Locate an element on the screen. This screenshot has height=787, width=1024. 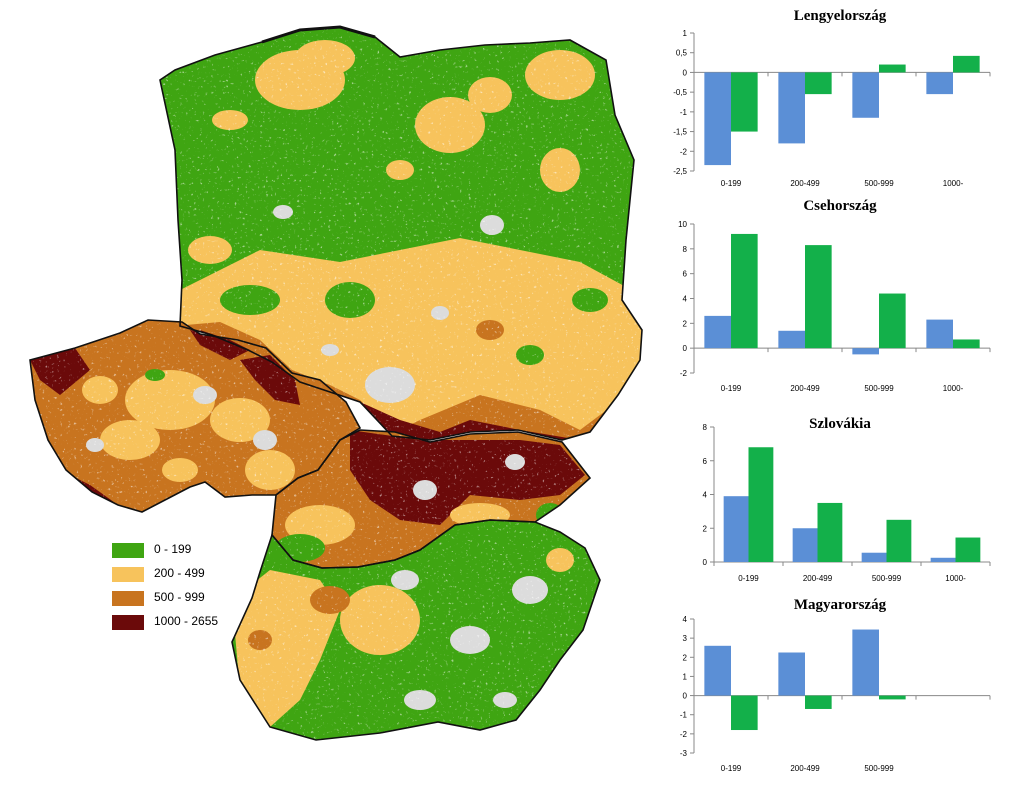
legend-label: 0 - 199 is located at coordinates (173, 549).